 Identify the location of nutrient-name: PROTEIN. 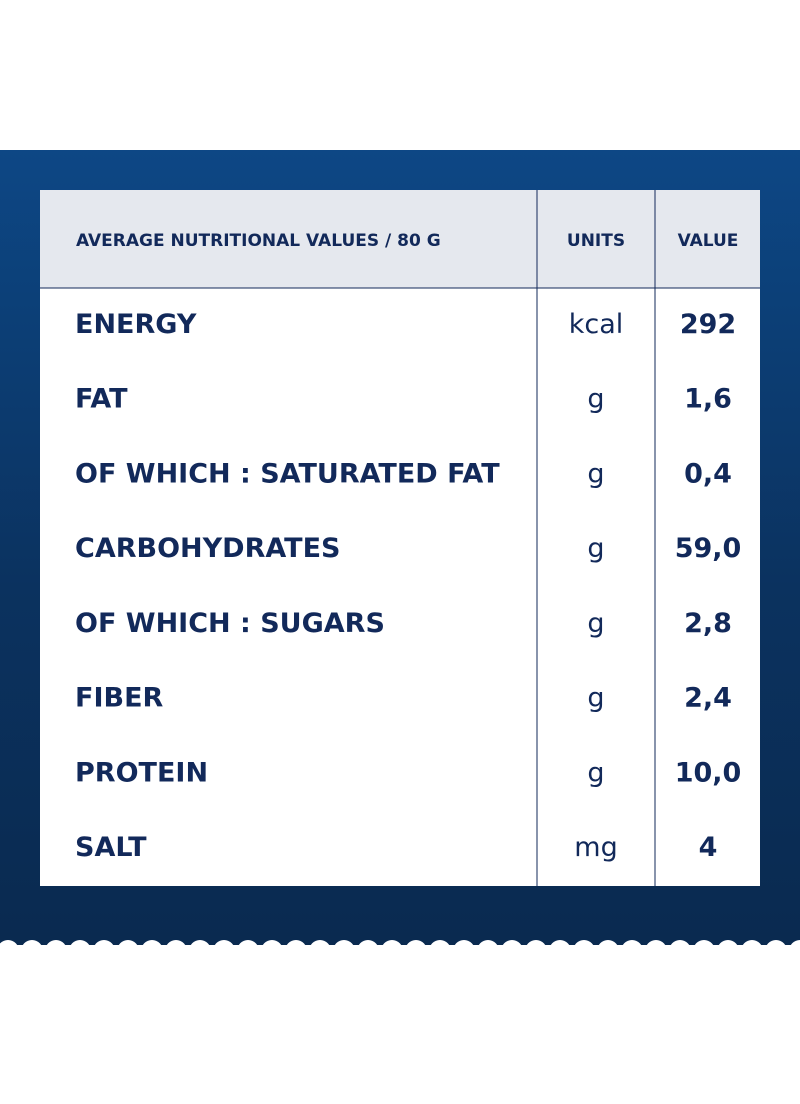
(141, 772).